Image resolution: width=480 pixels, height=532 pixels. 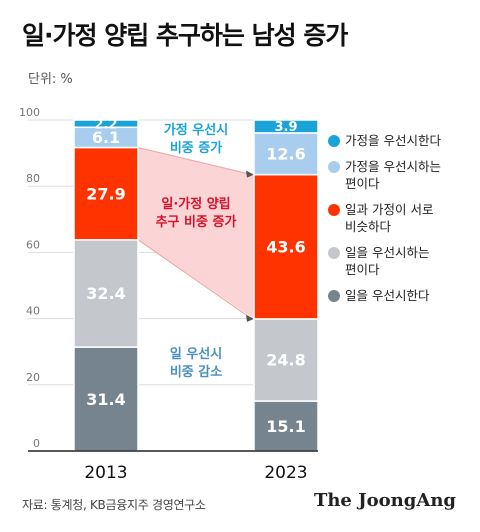 I want to click on band-arrowhead-upper, so click(x=250, y=174).